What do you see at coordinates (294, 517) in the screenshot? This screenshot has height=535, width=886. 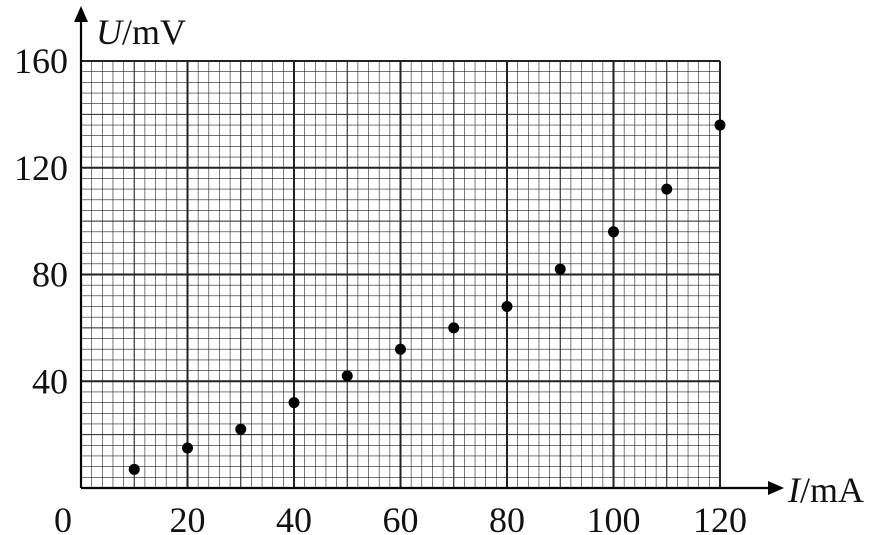 I see `x-tick-label: 40` at bounding box center [294, 517].